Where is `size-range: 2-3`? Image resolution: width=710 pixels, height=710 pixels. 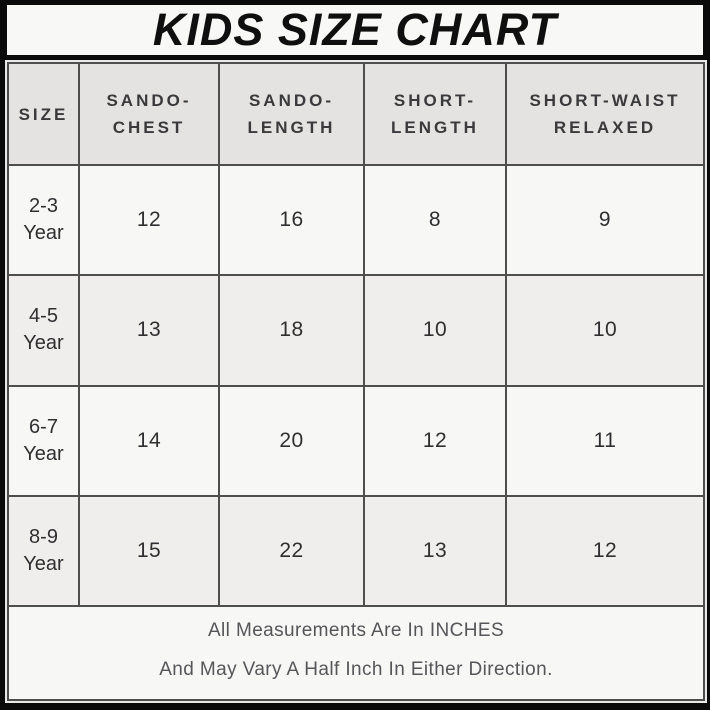
size-range: 2-3 is located at coordinates (43, 206).